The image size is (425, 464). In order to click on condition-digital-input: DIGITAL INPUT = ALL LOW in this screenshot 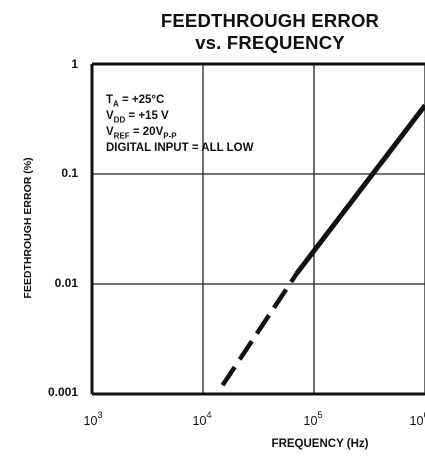, I will do `click(180, 148)`.